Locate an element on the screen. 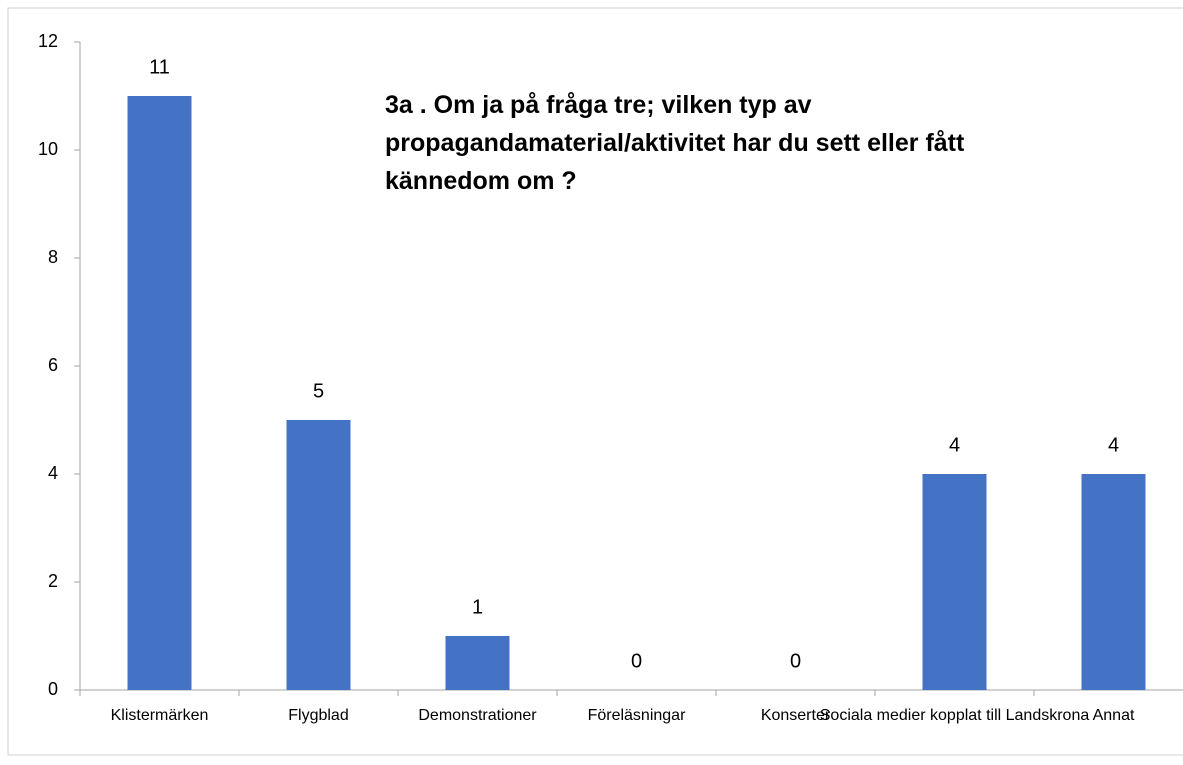 The width and height of the screenshot is (1183, 765). data-label: 1 is located at coordinates (477, 607).